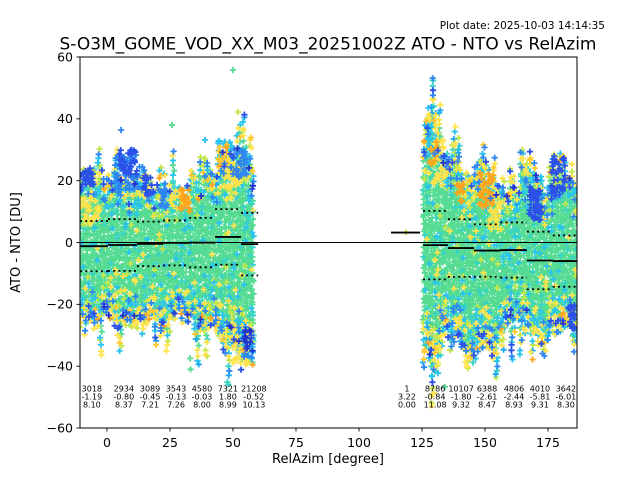 Image resolution: width=640 pixels, height=480 pixels. I want to click on y-tick-label: 20, so click(65, 180).